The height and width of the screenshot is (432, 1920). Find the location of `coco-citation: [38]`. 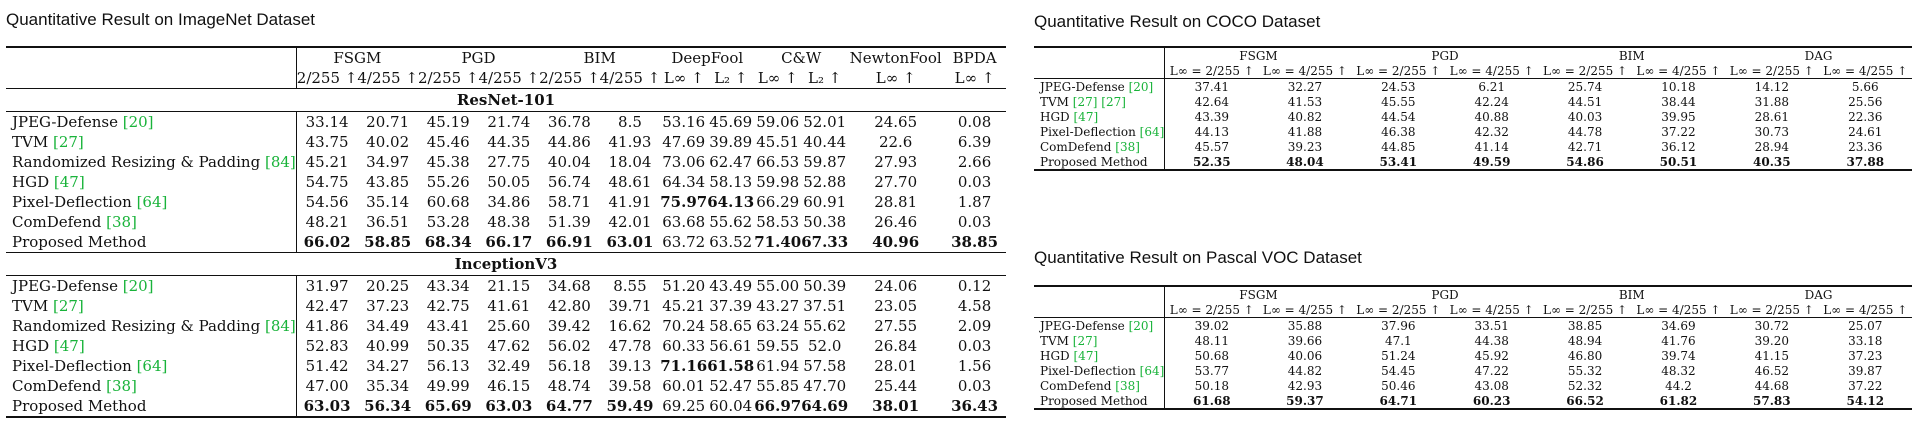

coco-citation: [38] is located at coordinates (1127, 146).